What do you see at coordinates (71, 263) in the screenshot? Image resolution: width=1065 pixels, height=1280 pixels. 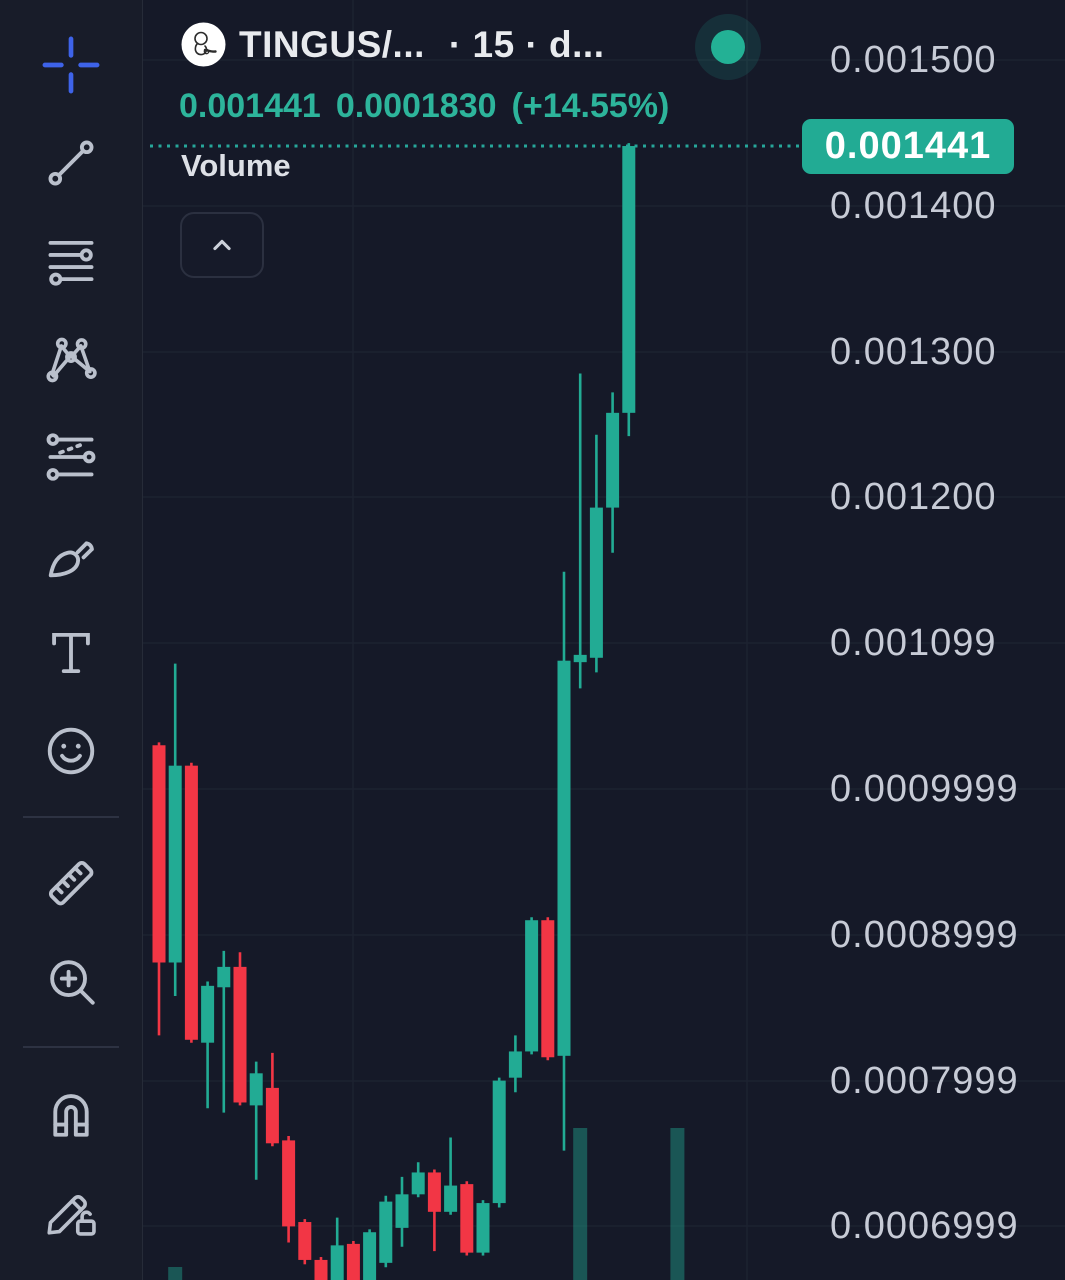 I see `horizontal-lines-icon` at bounding box center [71, 263].